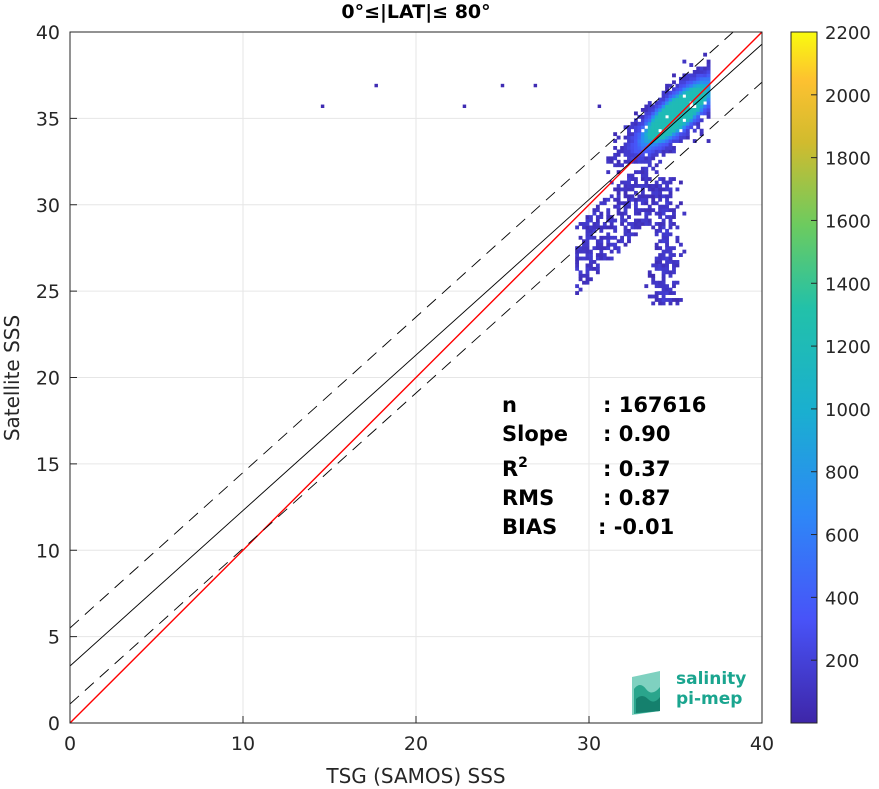 Image resolution: width=879 pixels, height=789 pixels. What do you see at coordinates (636, 527) in the screenshot?
I see `stat-value: : -0.01` at bounding box center [636, 527].